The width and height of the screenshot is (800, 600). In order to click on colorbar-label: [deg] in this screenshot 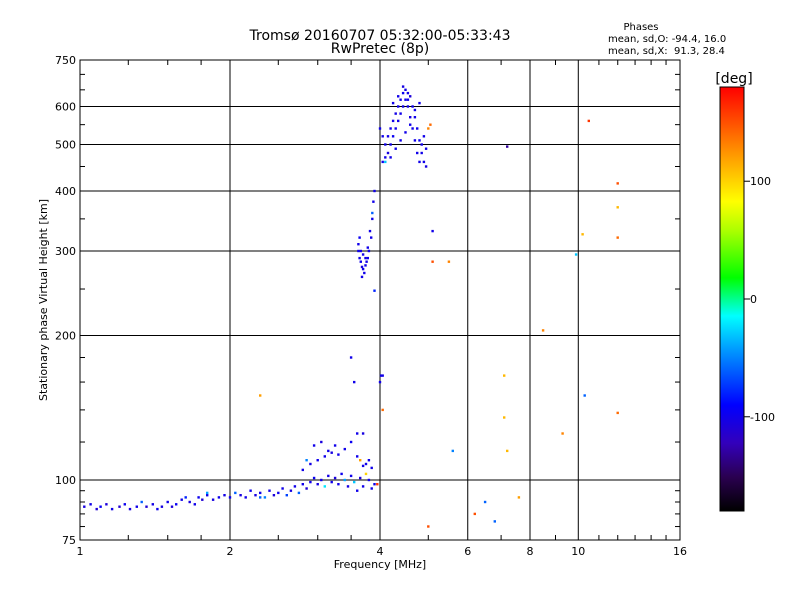, I will do `click(733, 79)`.